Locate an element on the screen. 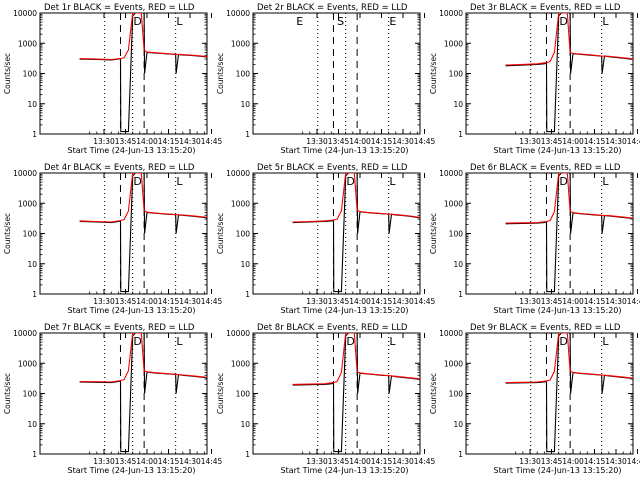 The width and height of the screenshot is (640, 480). panel-title: Det 2r BLACK = Events, RED = LLD is located at coordinates (332, 8).